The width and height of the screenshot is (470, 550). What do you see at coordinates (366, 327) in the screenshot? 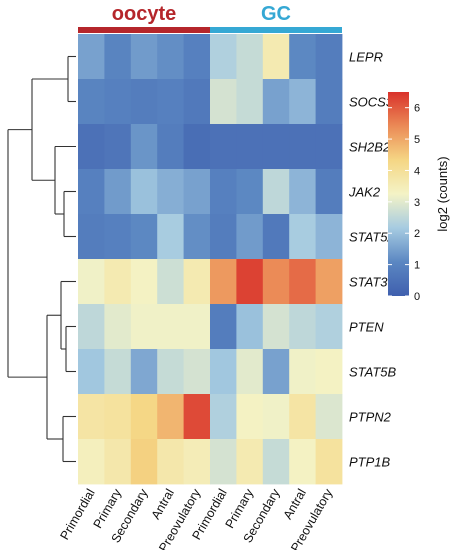
I see `row-label: PTEN` at bounding box center [366, 327].